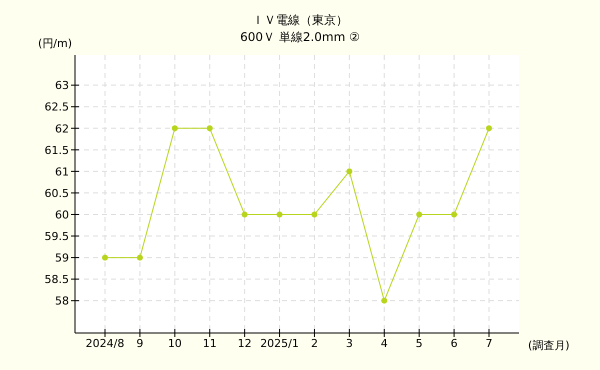  Describe the element at coordinates (489, 343) in the screenshot. I see `x-tick-label: 7` at that location.